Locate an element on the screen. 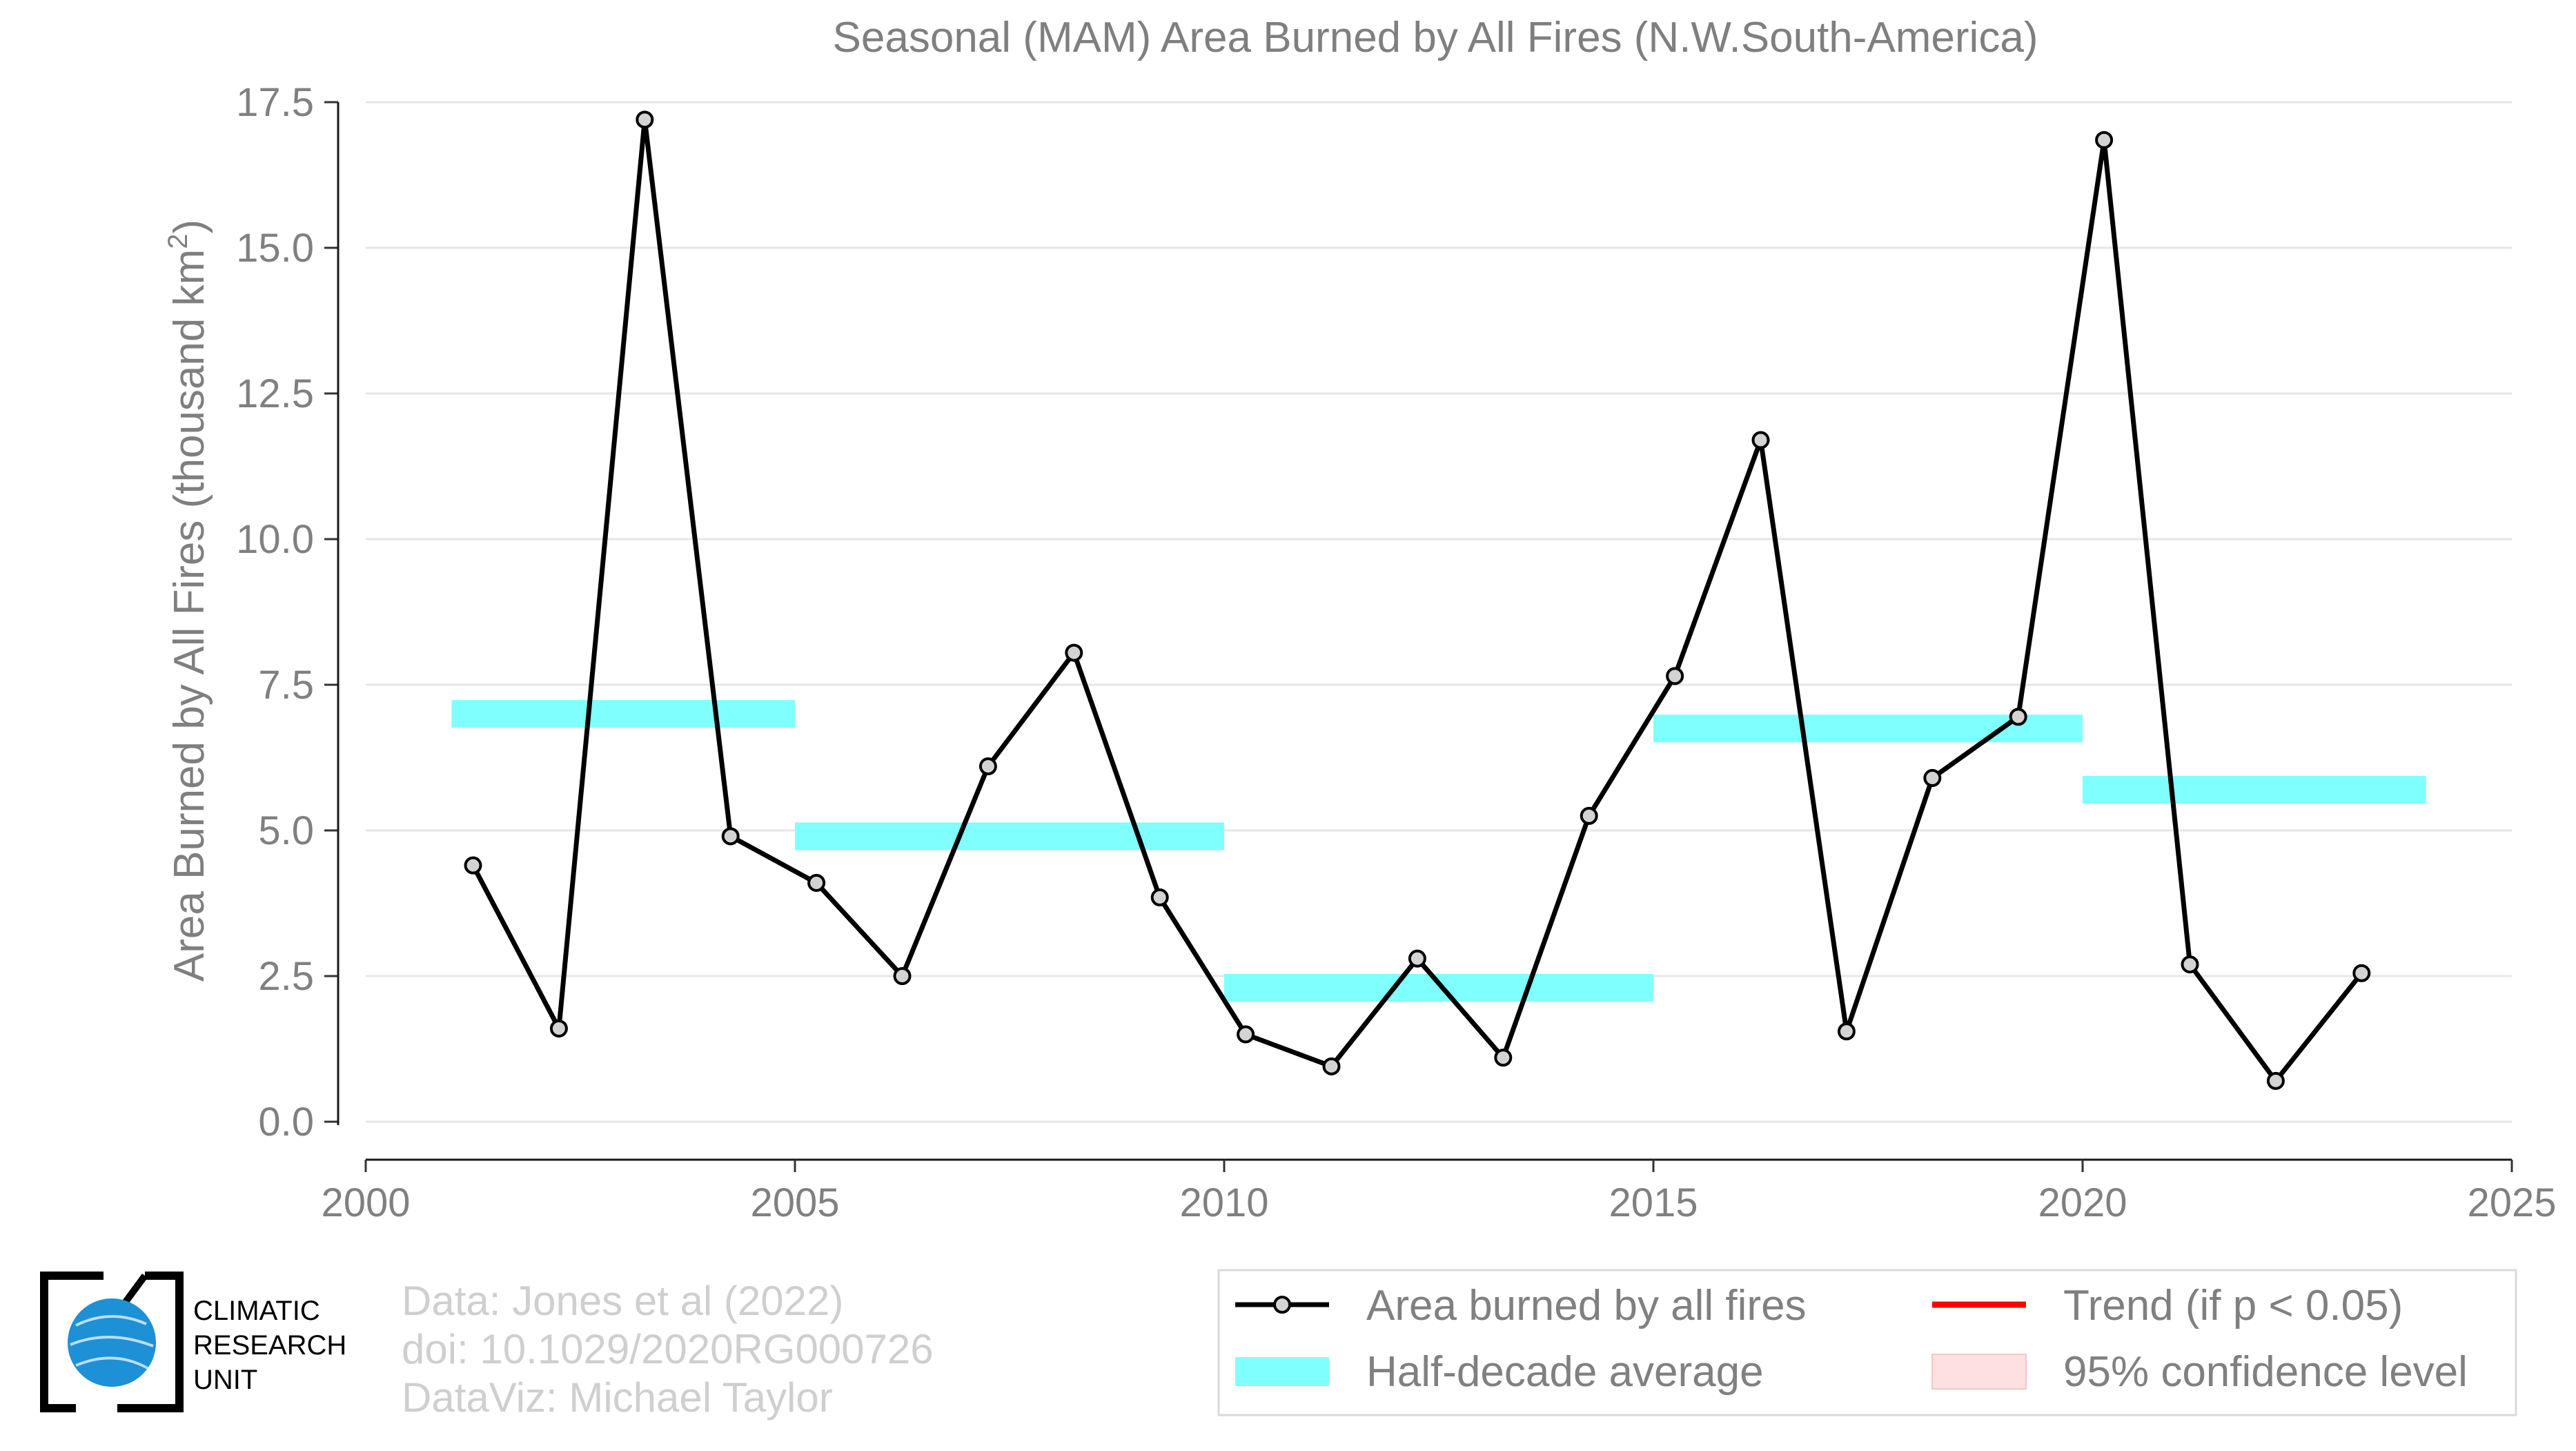  legend-frame is located at coordinates (1867, 1342).